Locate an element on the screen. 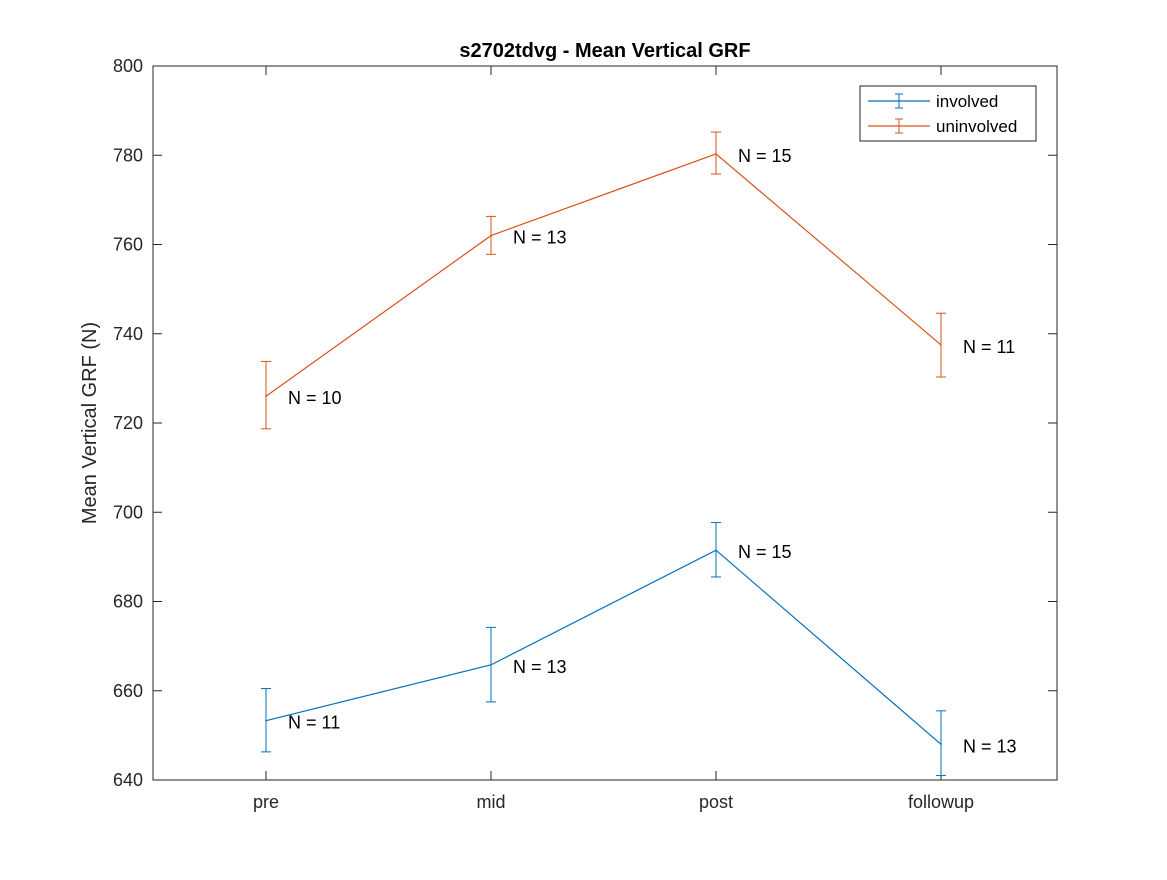 Image resolution: width=1167 pixels, height=880 pixels. legend-box is located at coordinates (948, 113).